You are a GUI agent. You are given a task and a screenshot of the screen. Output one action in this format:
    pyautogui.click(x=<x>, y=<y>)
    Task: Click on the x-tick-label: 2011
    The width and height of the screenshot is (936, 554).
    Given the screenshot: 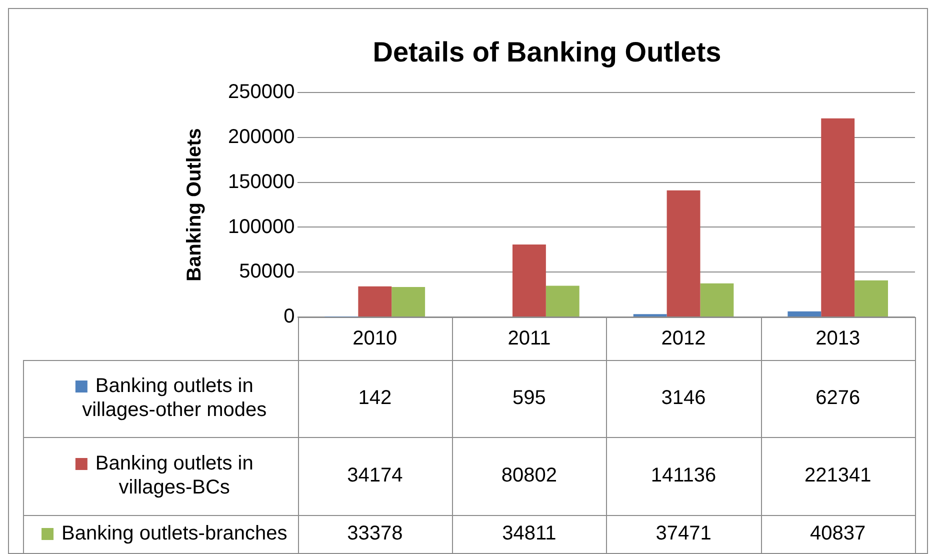 What is the action you would take?
    pyautogui.click(x=529, y=339)
    